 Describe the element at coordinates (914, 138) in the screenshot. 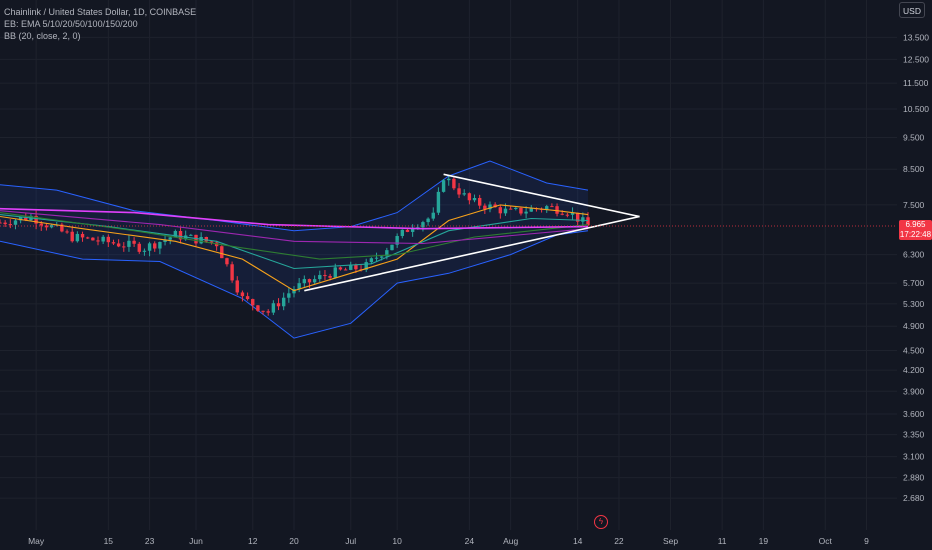

I see `price-tick-label-4: 9.500` at that location.